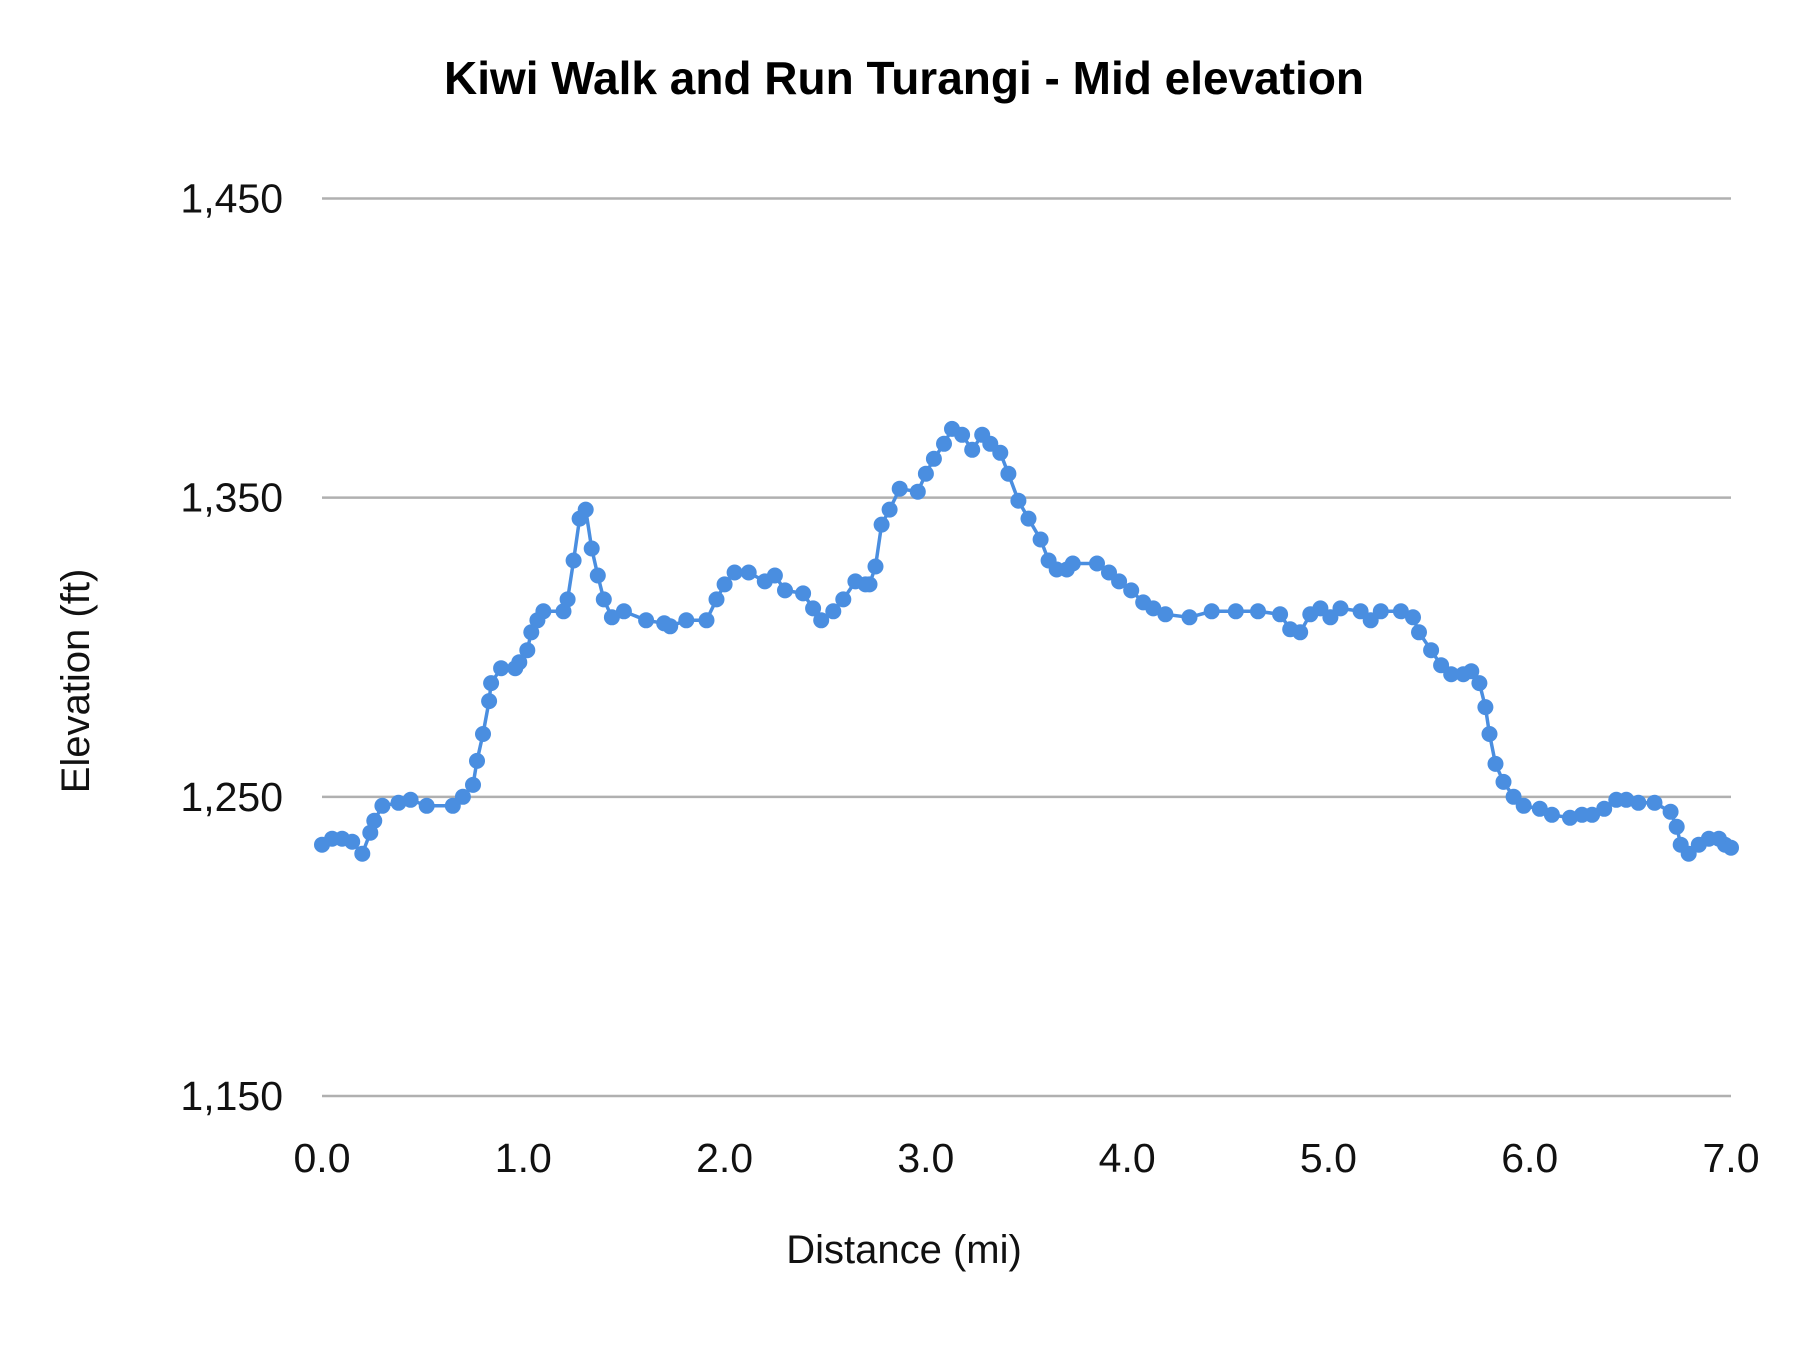  Describe the element at coordinates (1328, 1158) in the screenshot. I see `x-tick-label: 5.0` at that location.